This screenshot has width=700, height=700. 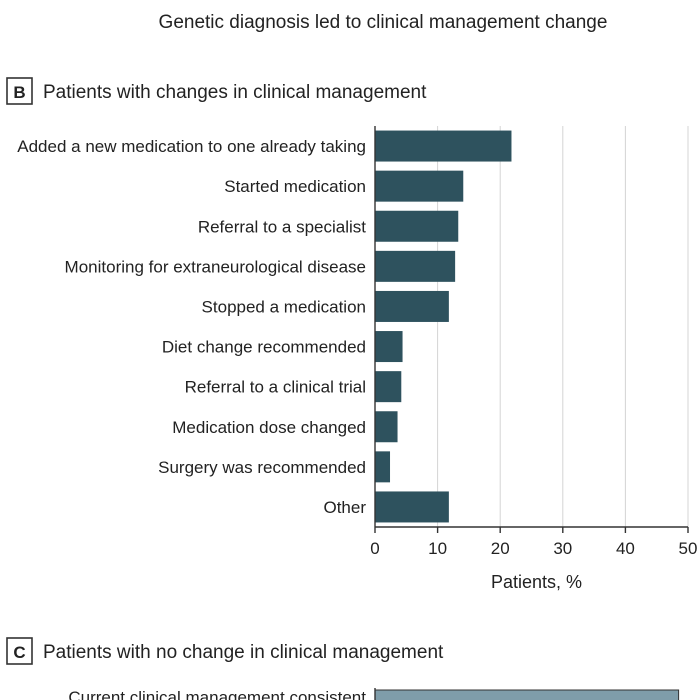 What do you see at coordinates (282, 226) in the screenshot?
I see `category-label-2: Referral to a specialist` at bounding box center [282, 226].